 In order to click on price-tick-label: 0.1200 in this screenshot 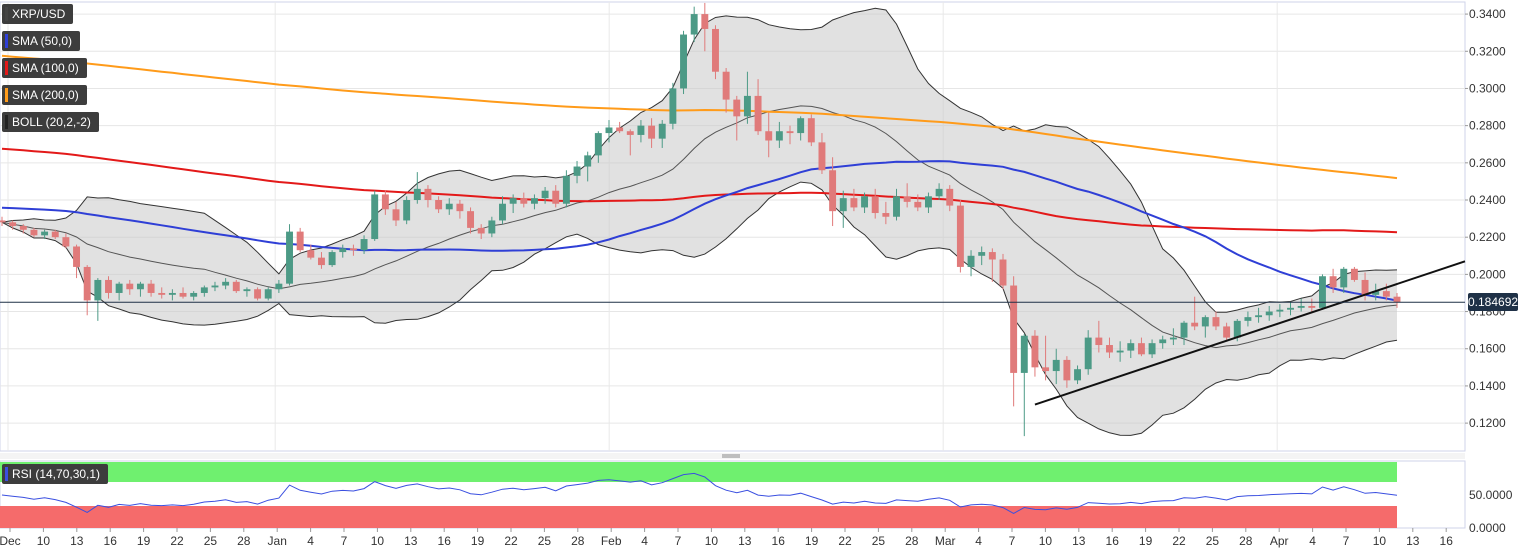, I will do `click(1487, 423)`.